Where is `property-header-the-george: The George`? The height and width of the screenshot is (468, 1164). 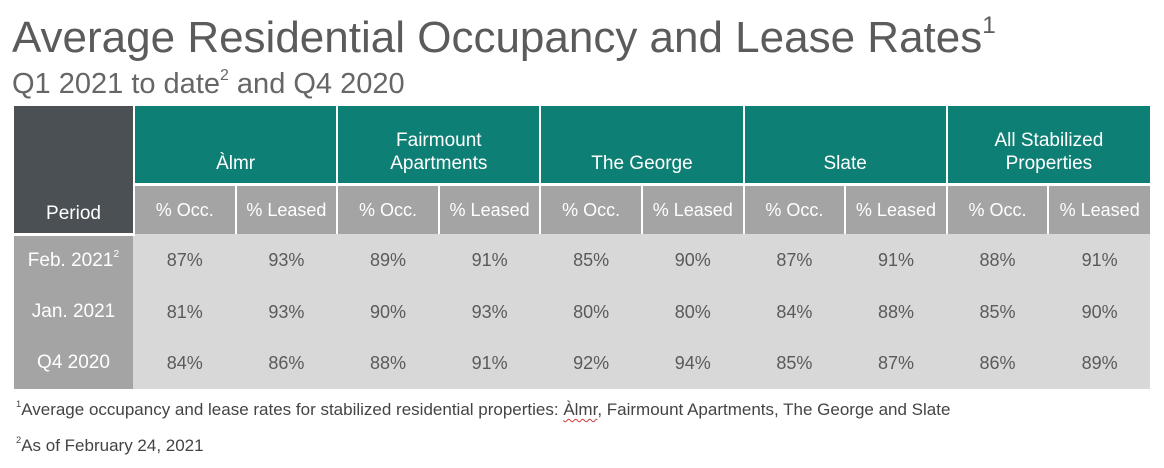
property-header-the-george: The George is located at coordinates (641, 145).